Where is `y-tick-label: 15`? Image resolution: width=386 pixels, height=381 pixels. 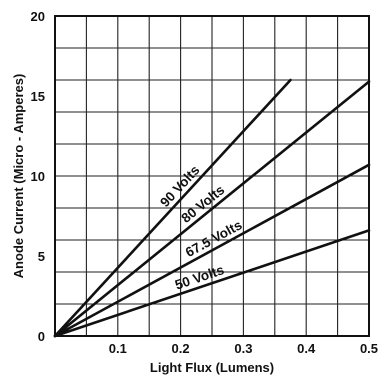 y-tick-label: 15 is located at coordinates (38, 96).